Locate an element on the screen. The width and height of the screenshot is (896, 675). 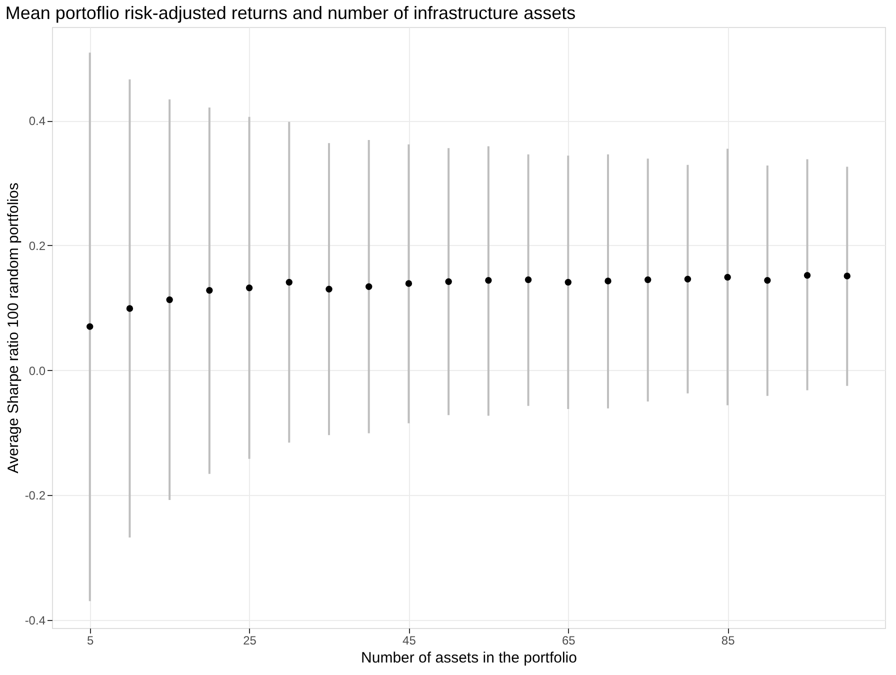
x-tick-label: 5 is located at coordinates (90, 641).